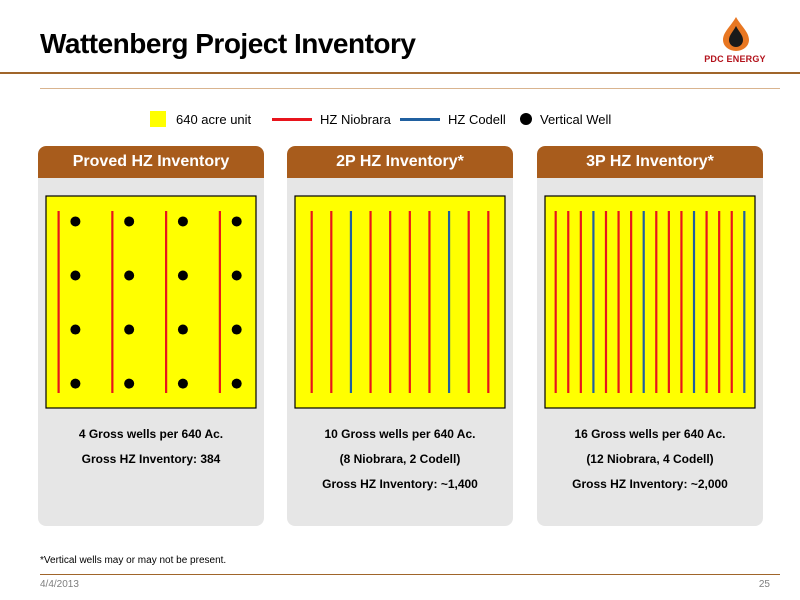  I want to click on blue-line-icon, so click(420, 119).